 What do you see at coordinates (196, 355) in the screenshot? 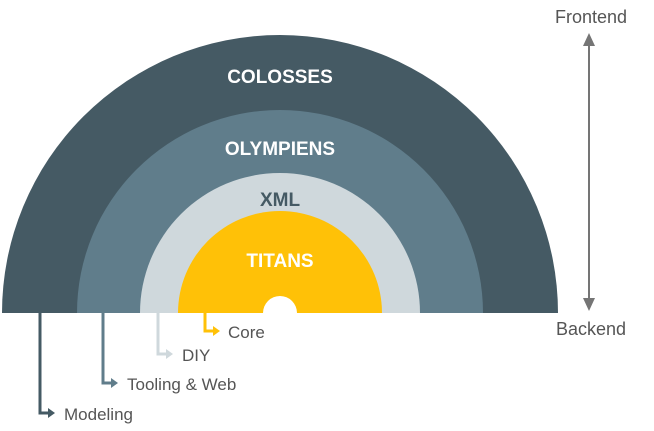
I see `legend-diy: DIY` at bounding box center [196, 355].